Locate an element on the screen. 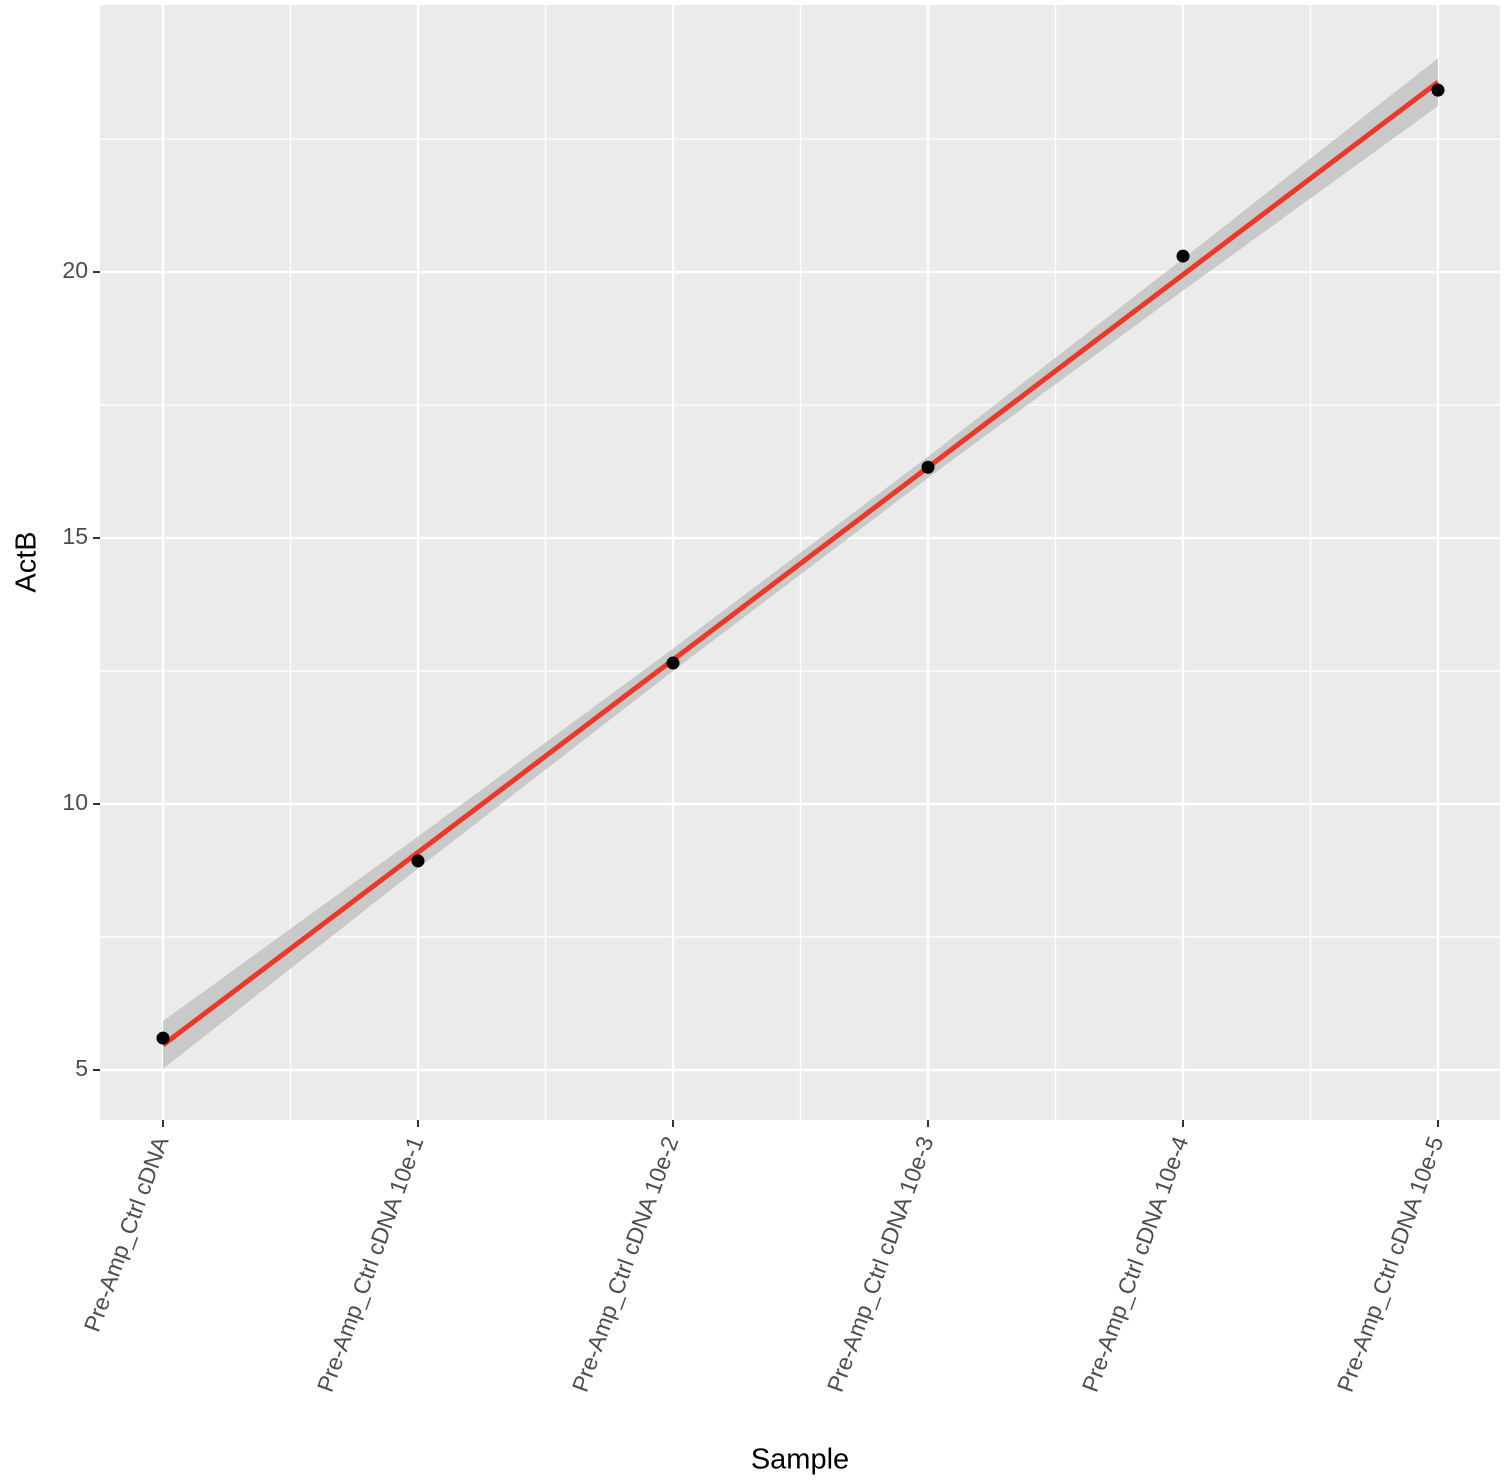  x-tick-label: Pre-Amp_Ctrl cDNA 10e-2 is located at coordinates (625, 1264).